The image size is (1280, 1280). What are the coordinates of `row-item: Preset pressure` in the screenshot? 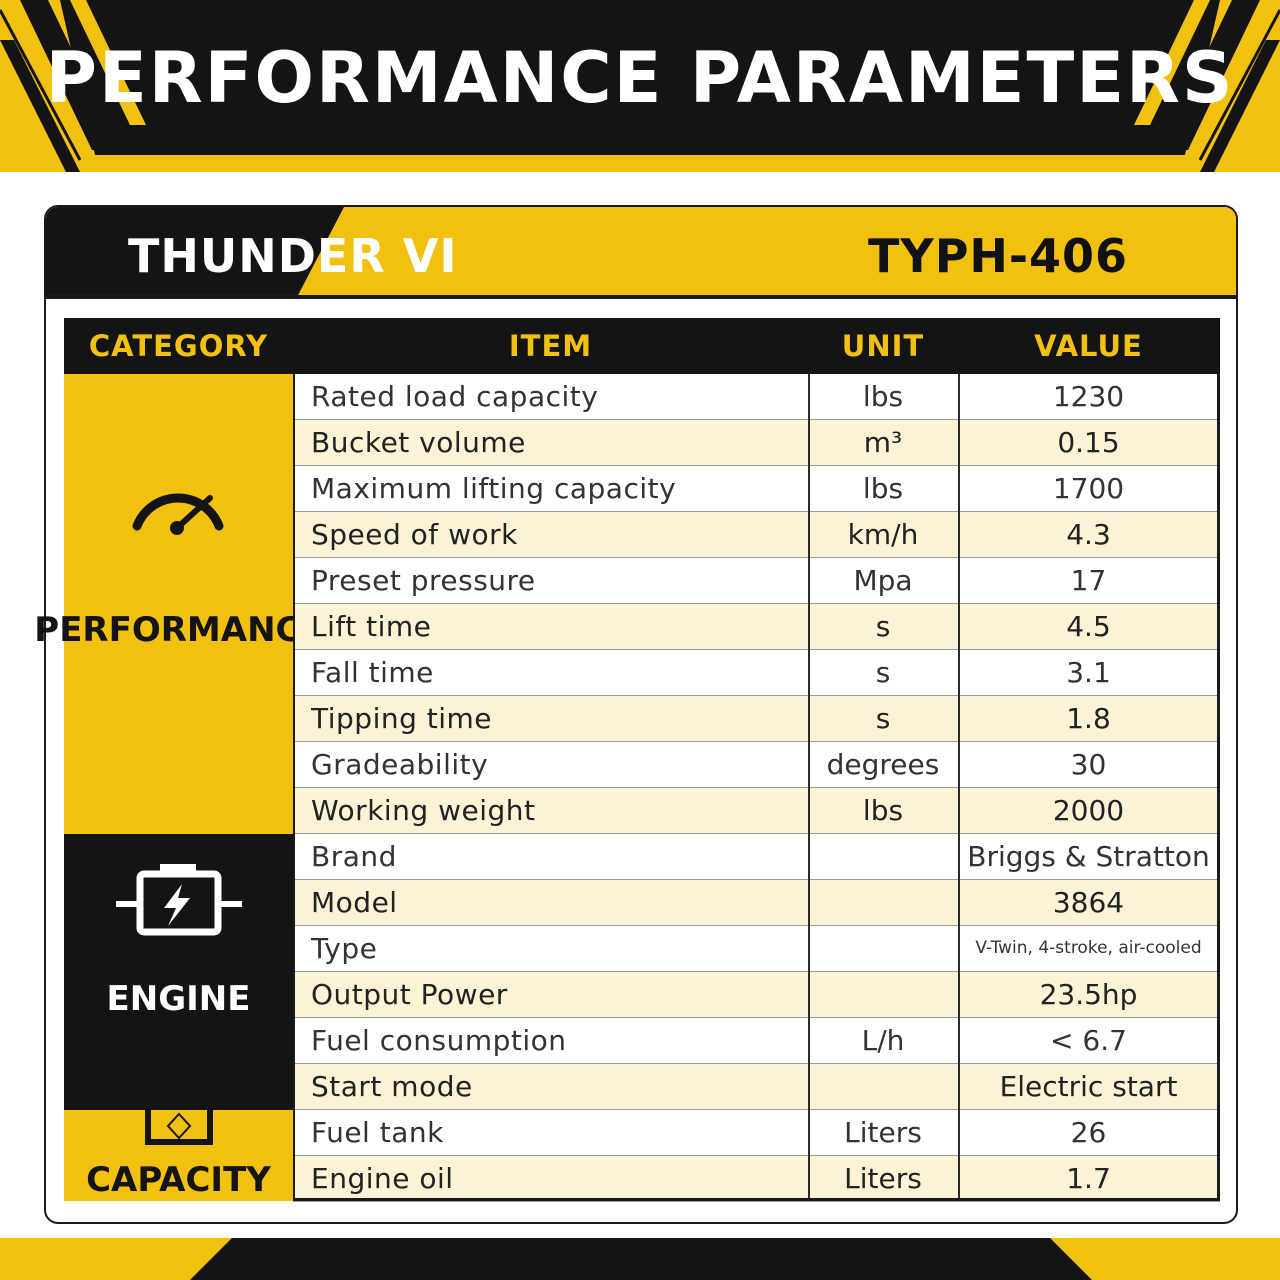 It's located at (423, 580).